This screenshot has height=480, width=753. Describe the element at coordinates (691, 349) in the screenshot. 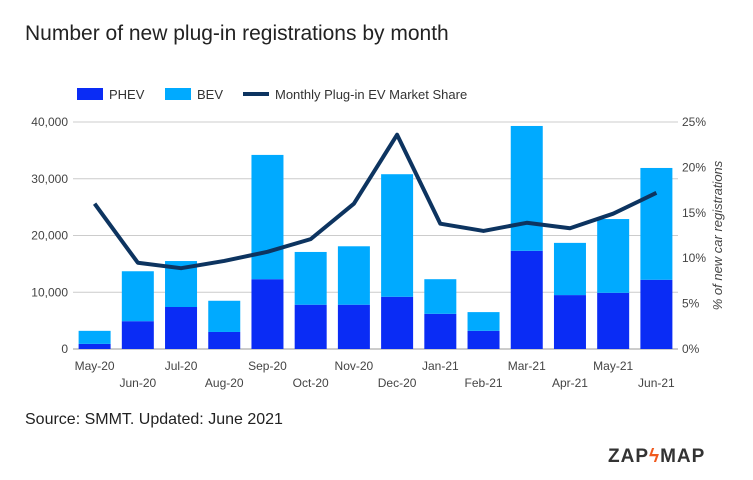

I see `y2-tick-label: 0%` at that location.